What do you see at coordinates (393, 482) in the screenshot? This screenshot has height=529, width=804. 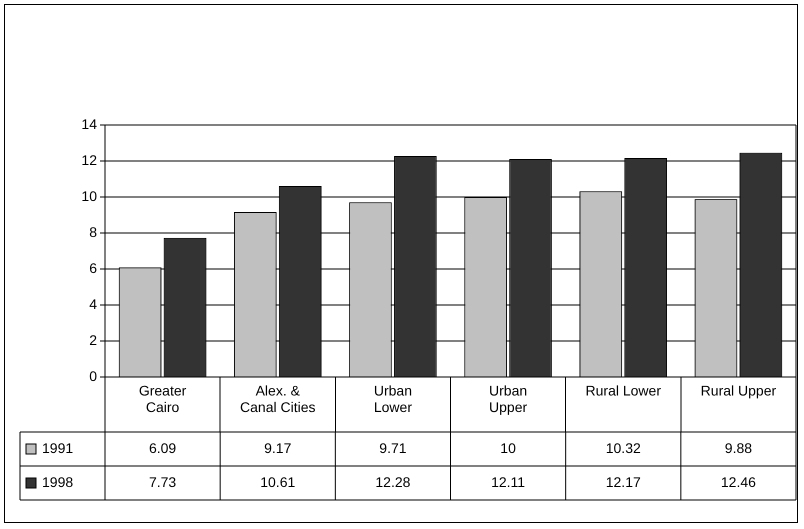 I see `data-label: 12.28` at bounding box center [393, 482].